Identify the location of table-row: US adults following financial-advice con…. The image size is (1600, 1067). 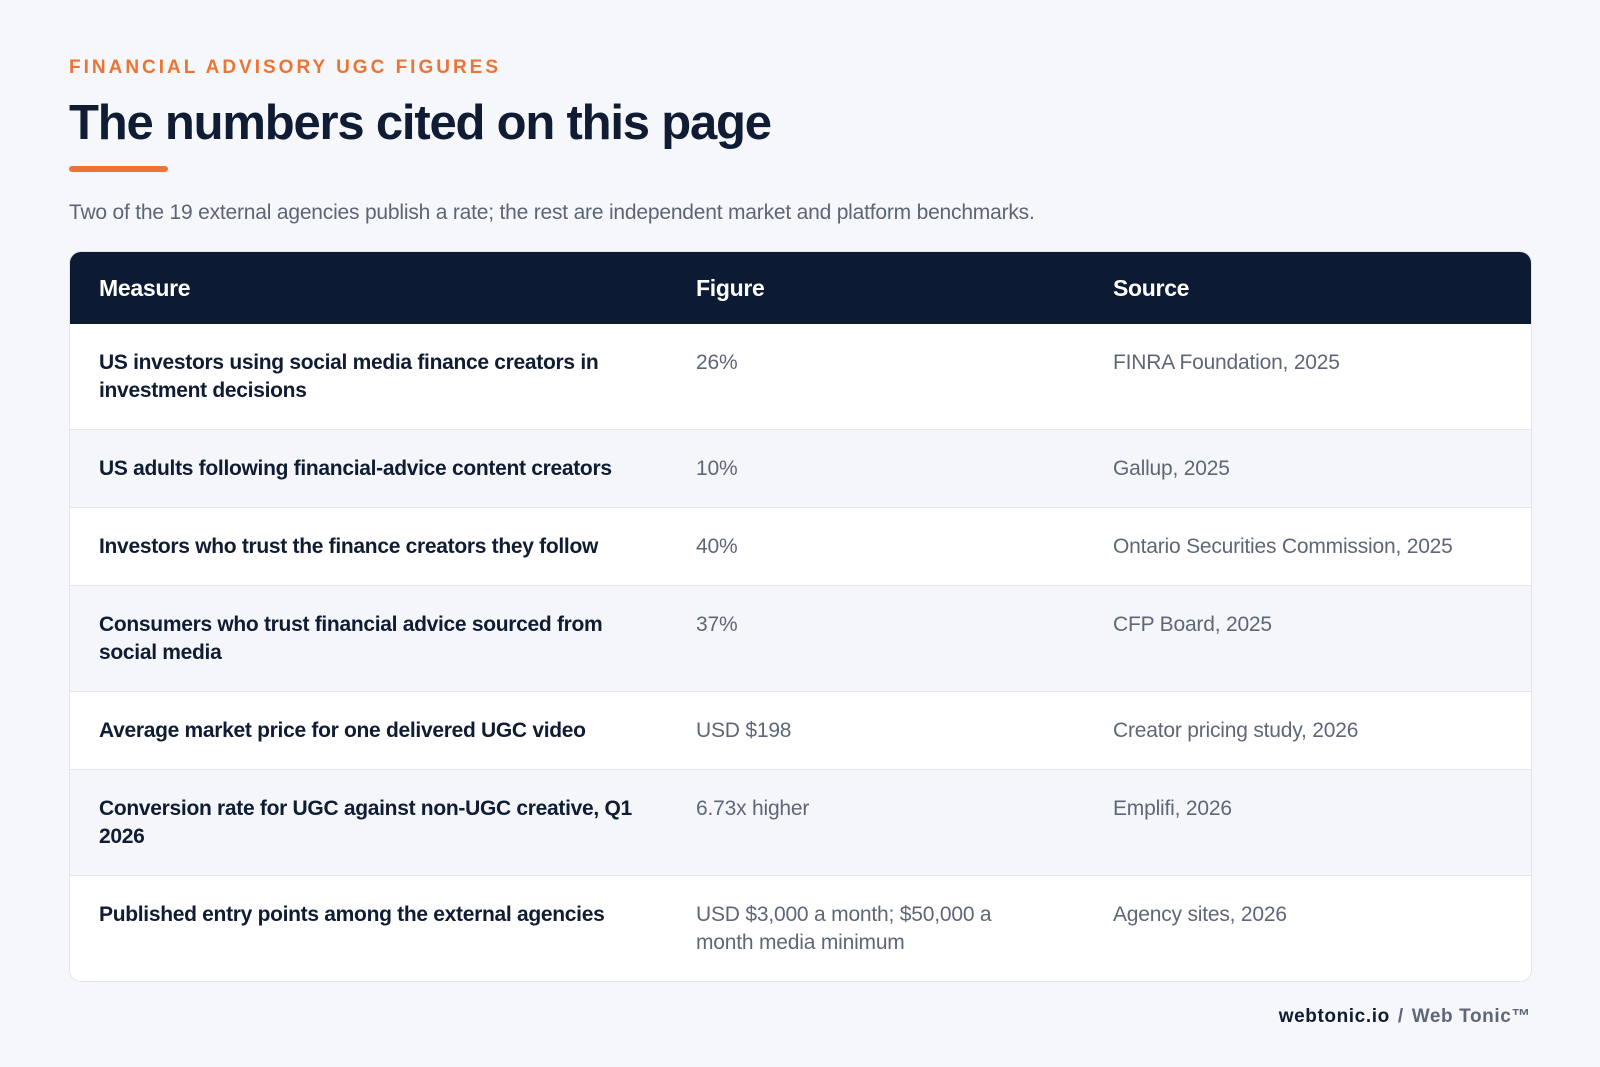
(800, 468).